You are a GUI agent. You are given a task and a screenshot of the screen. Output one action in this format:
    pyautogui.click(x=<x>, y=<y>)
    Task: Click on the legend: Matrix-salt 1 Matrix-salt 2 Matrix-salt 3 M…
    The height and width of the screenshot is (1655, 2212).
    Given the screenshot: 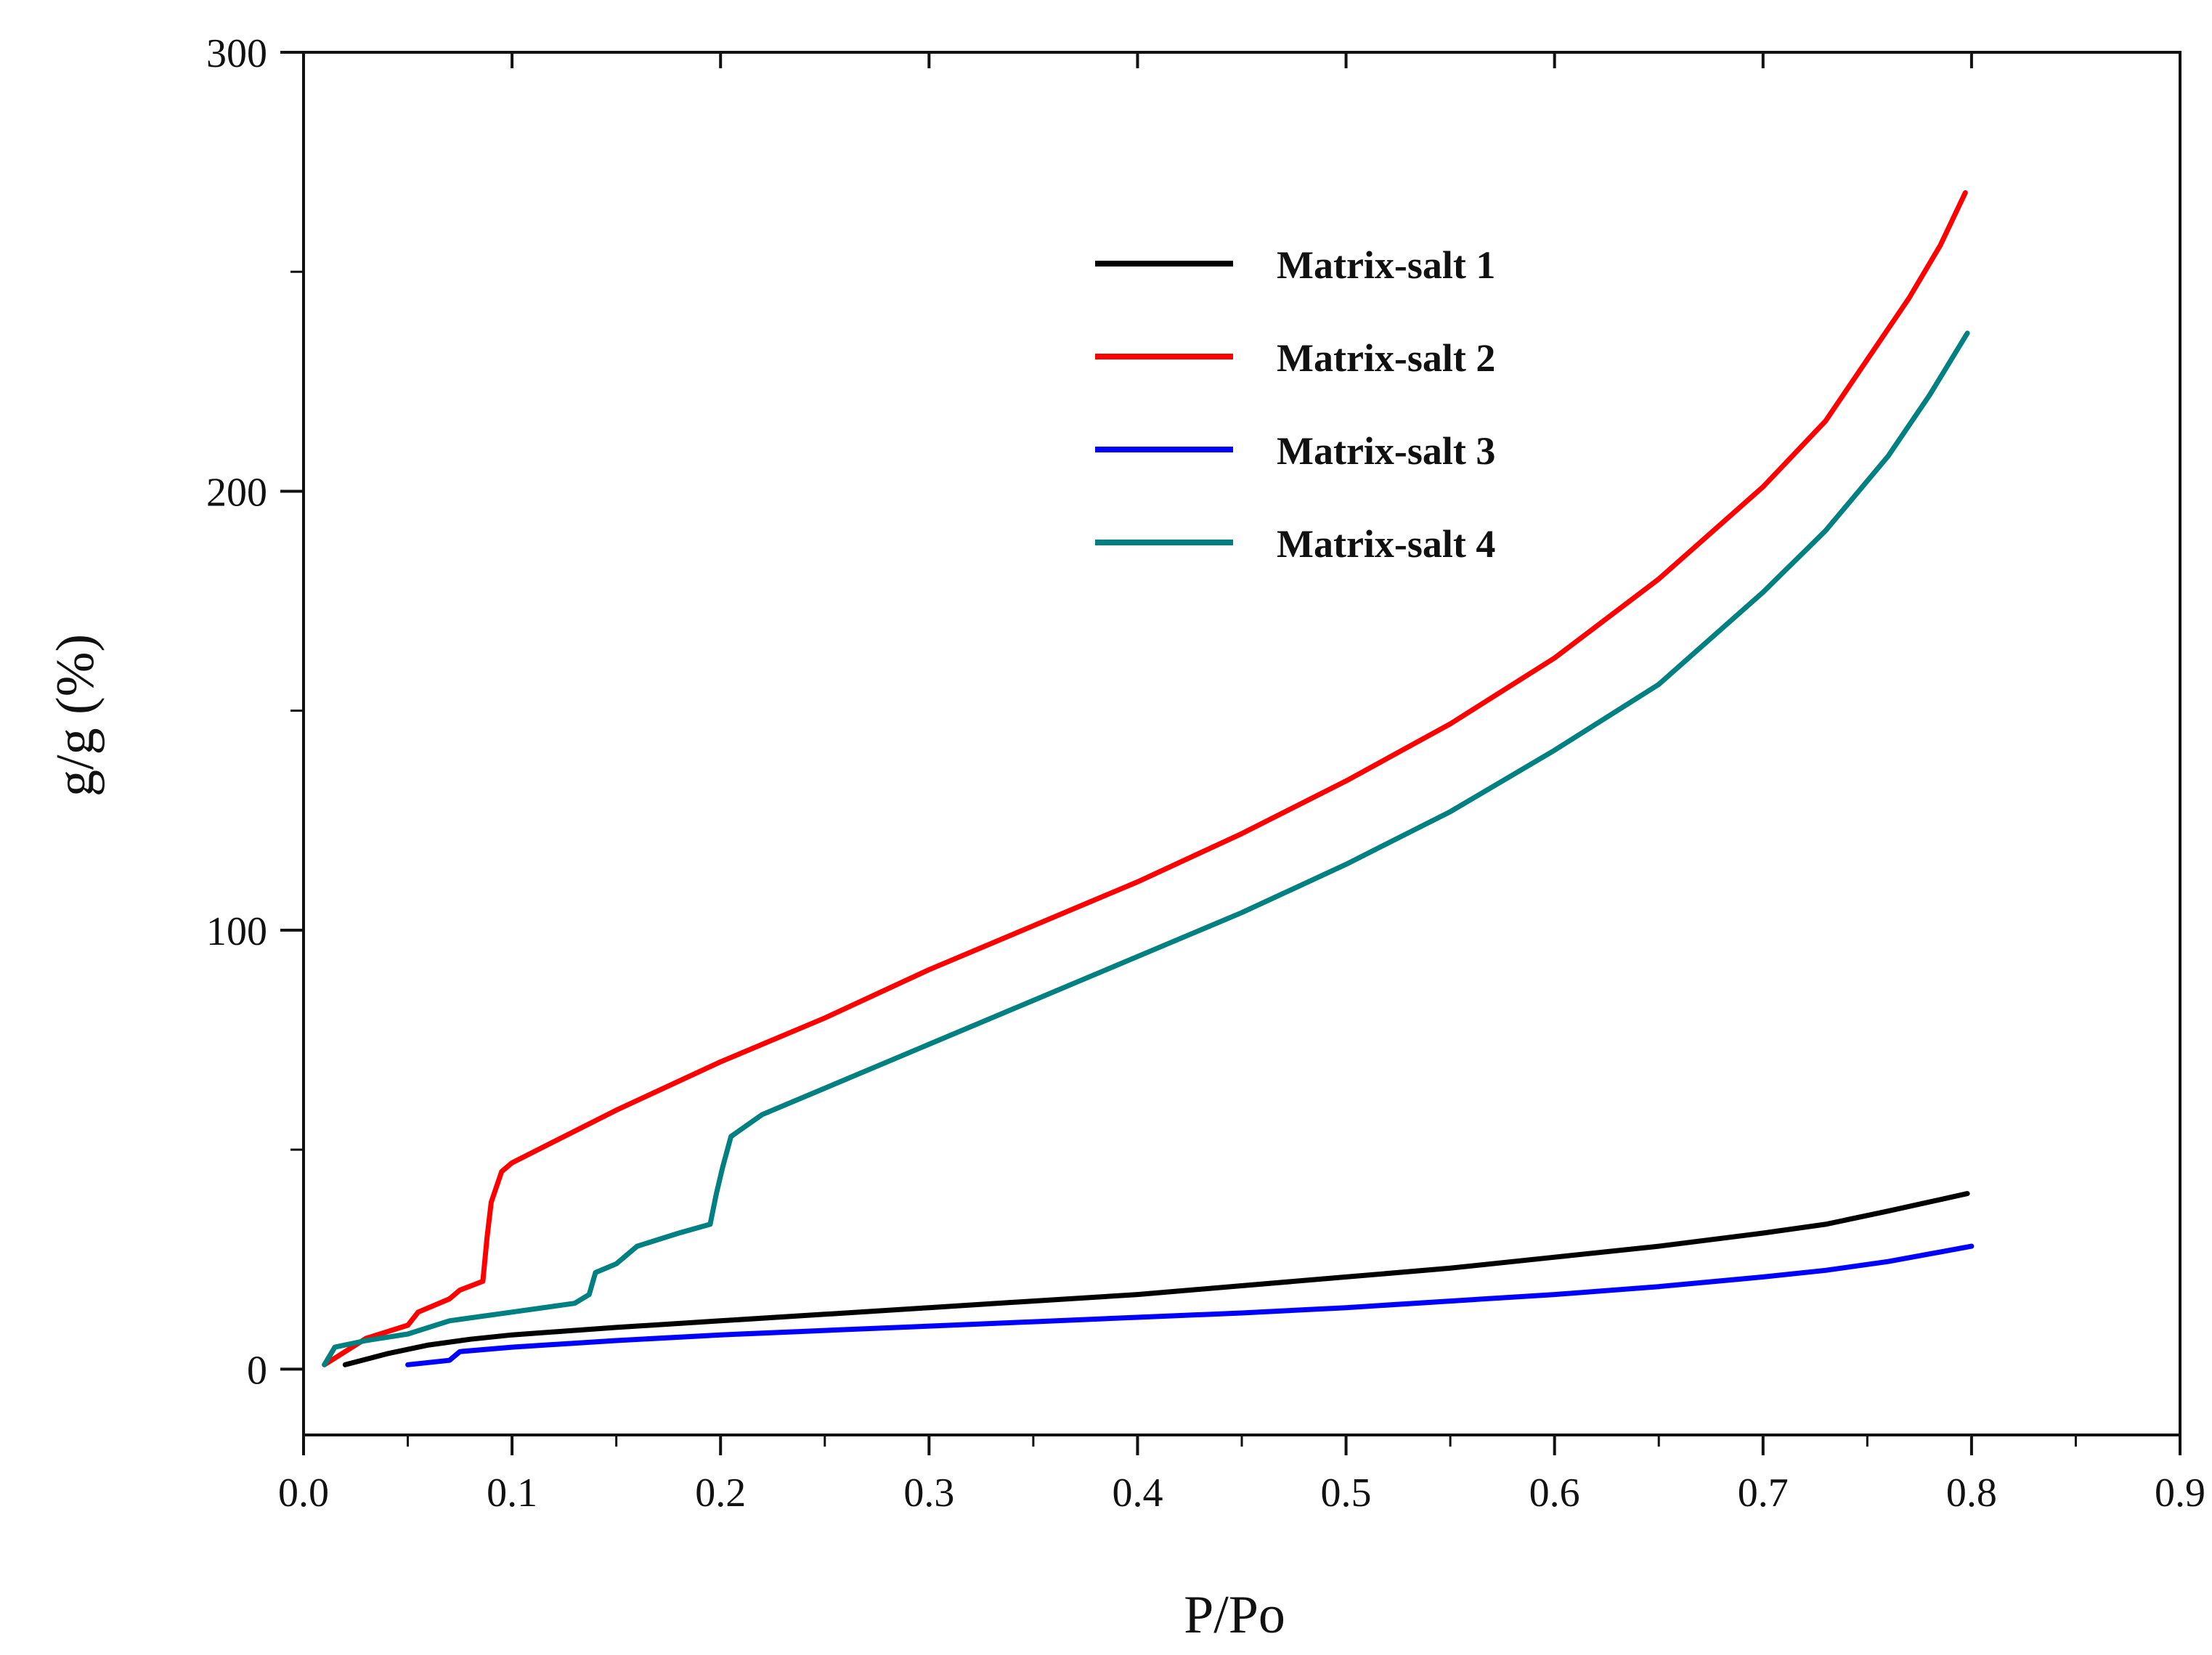 What is the action you would take?
    pyautogui.click(x=1295, y=404)
    